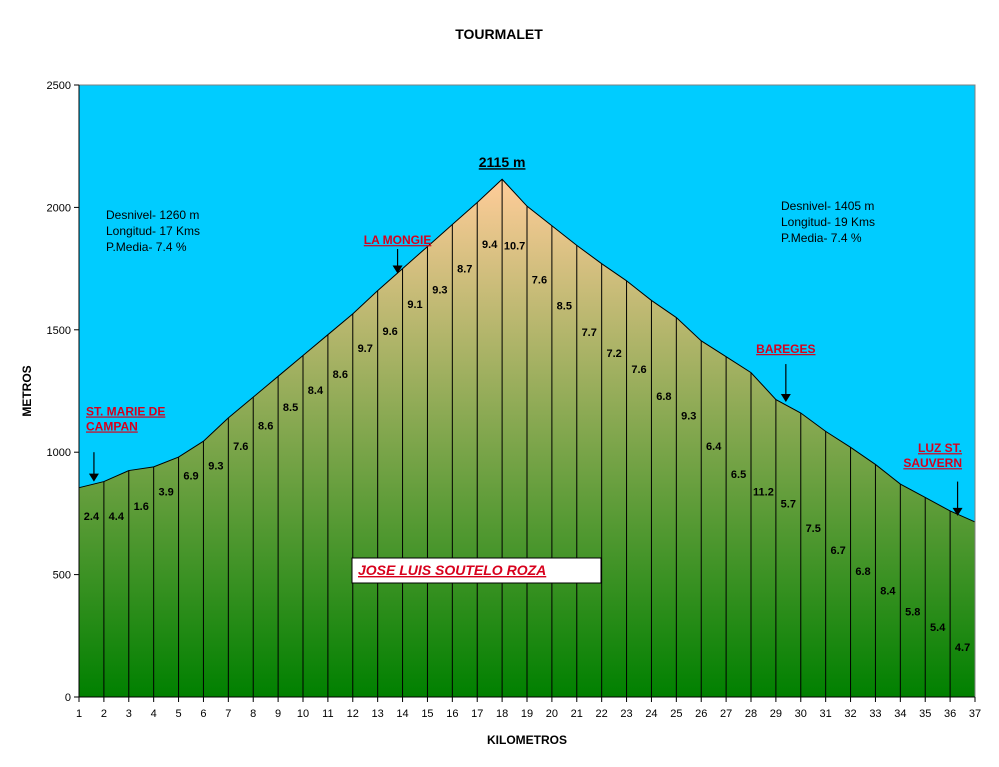 This screenshot has height=767, width=999. I want to click on gradient-label: 6.5, so click(738, 475).